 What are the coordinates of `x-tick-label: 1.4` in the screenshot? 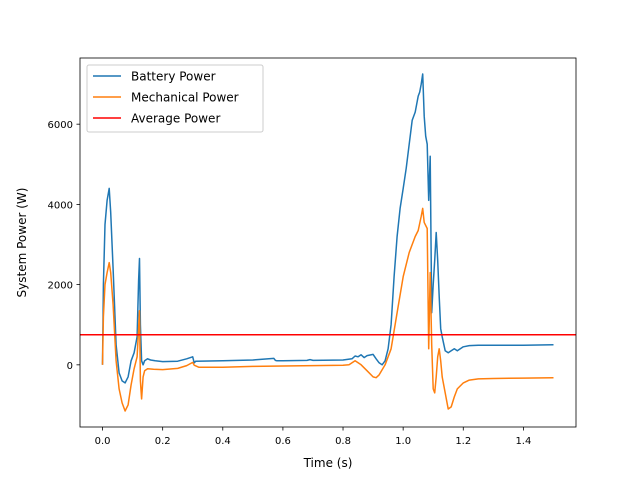 It's located at (523, 441).